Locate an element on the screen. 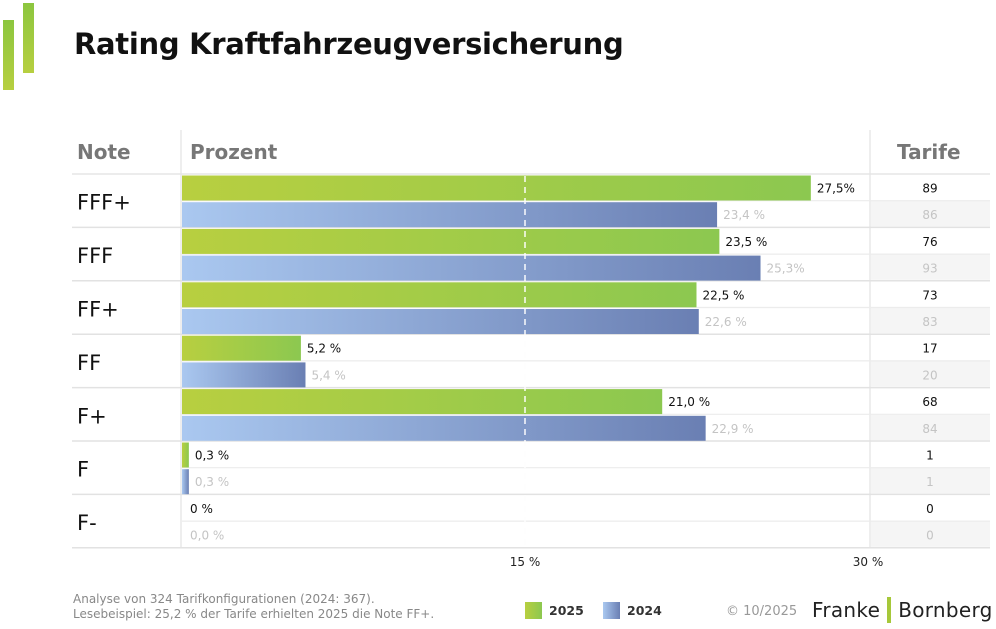 Image resolution: width=996 pixels, height=629 pixels. bar-2025-FF is located at coordinates (241, 348).